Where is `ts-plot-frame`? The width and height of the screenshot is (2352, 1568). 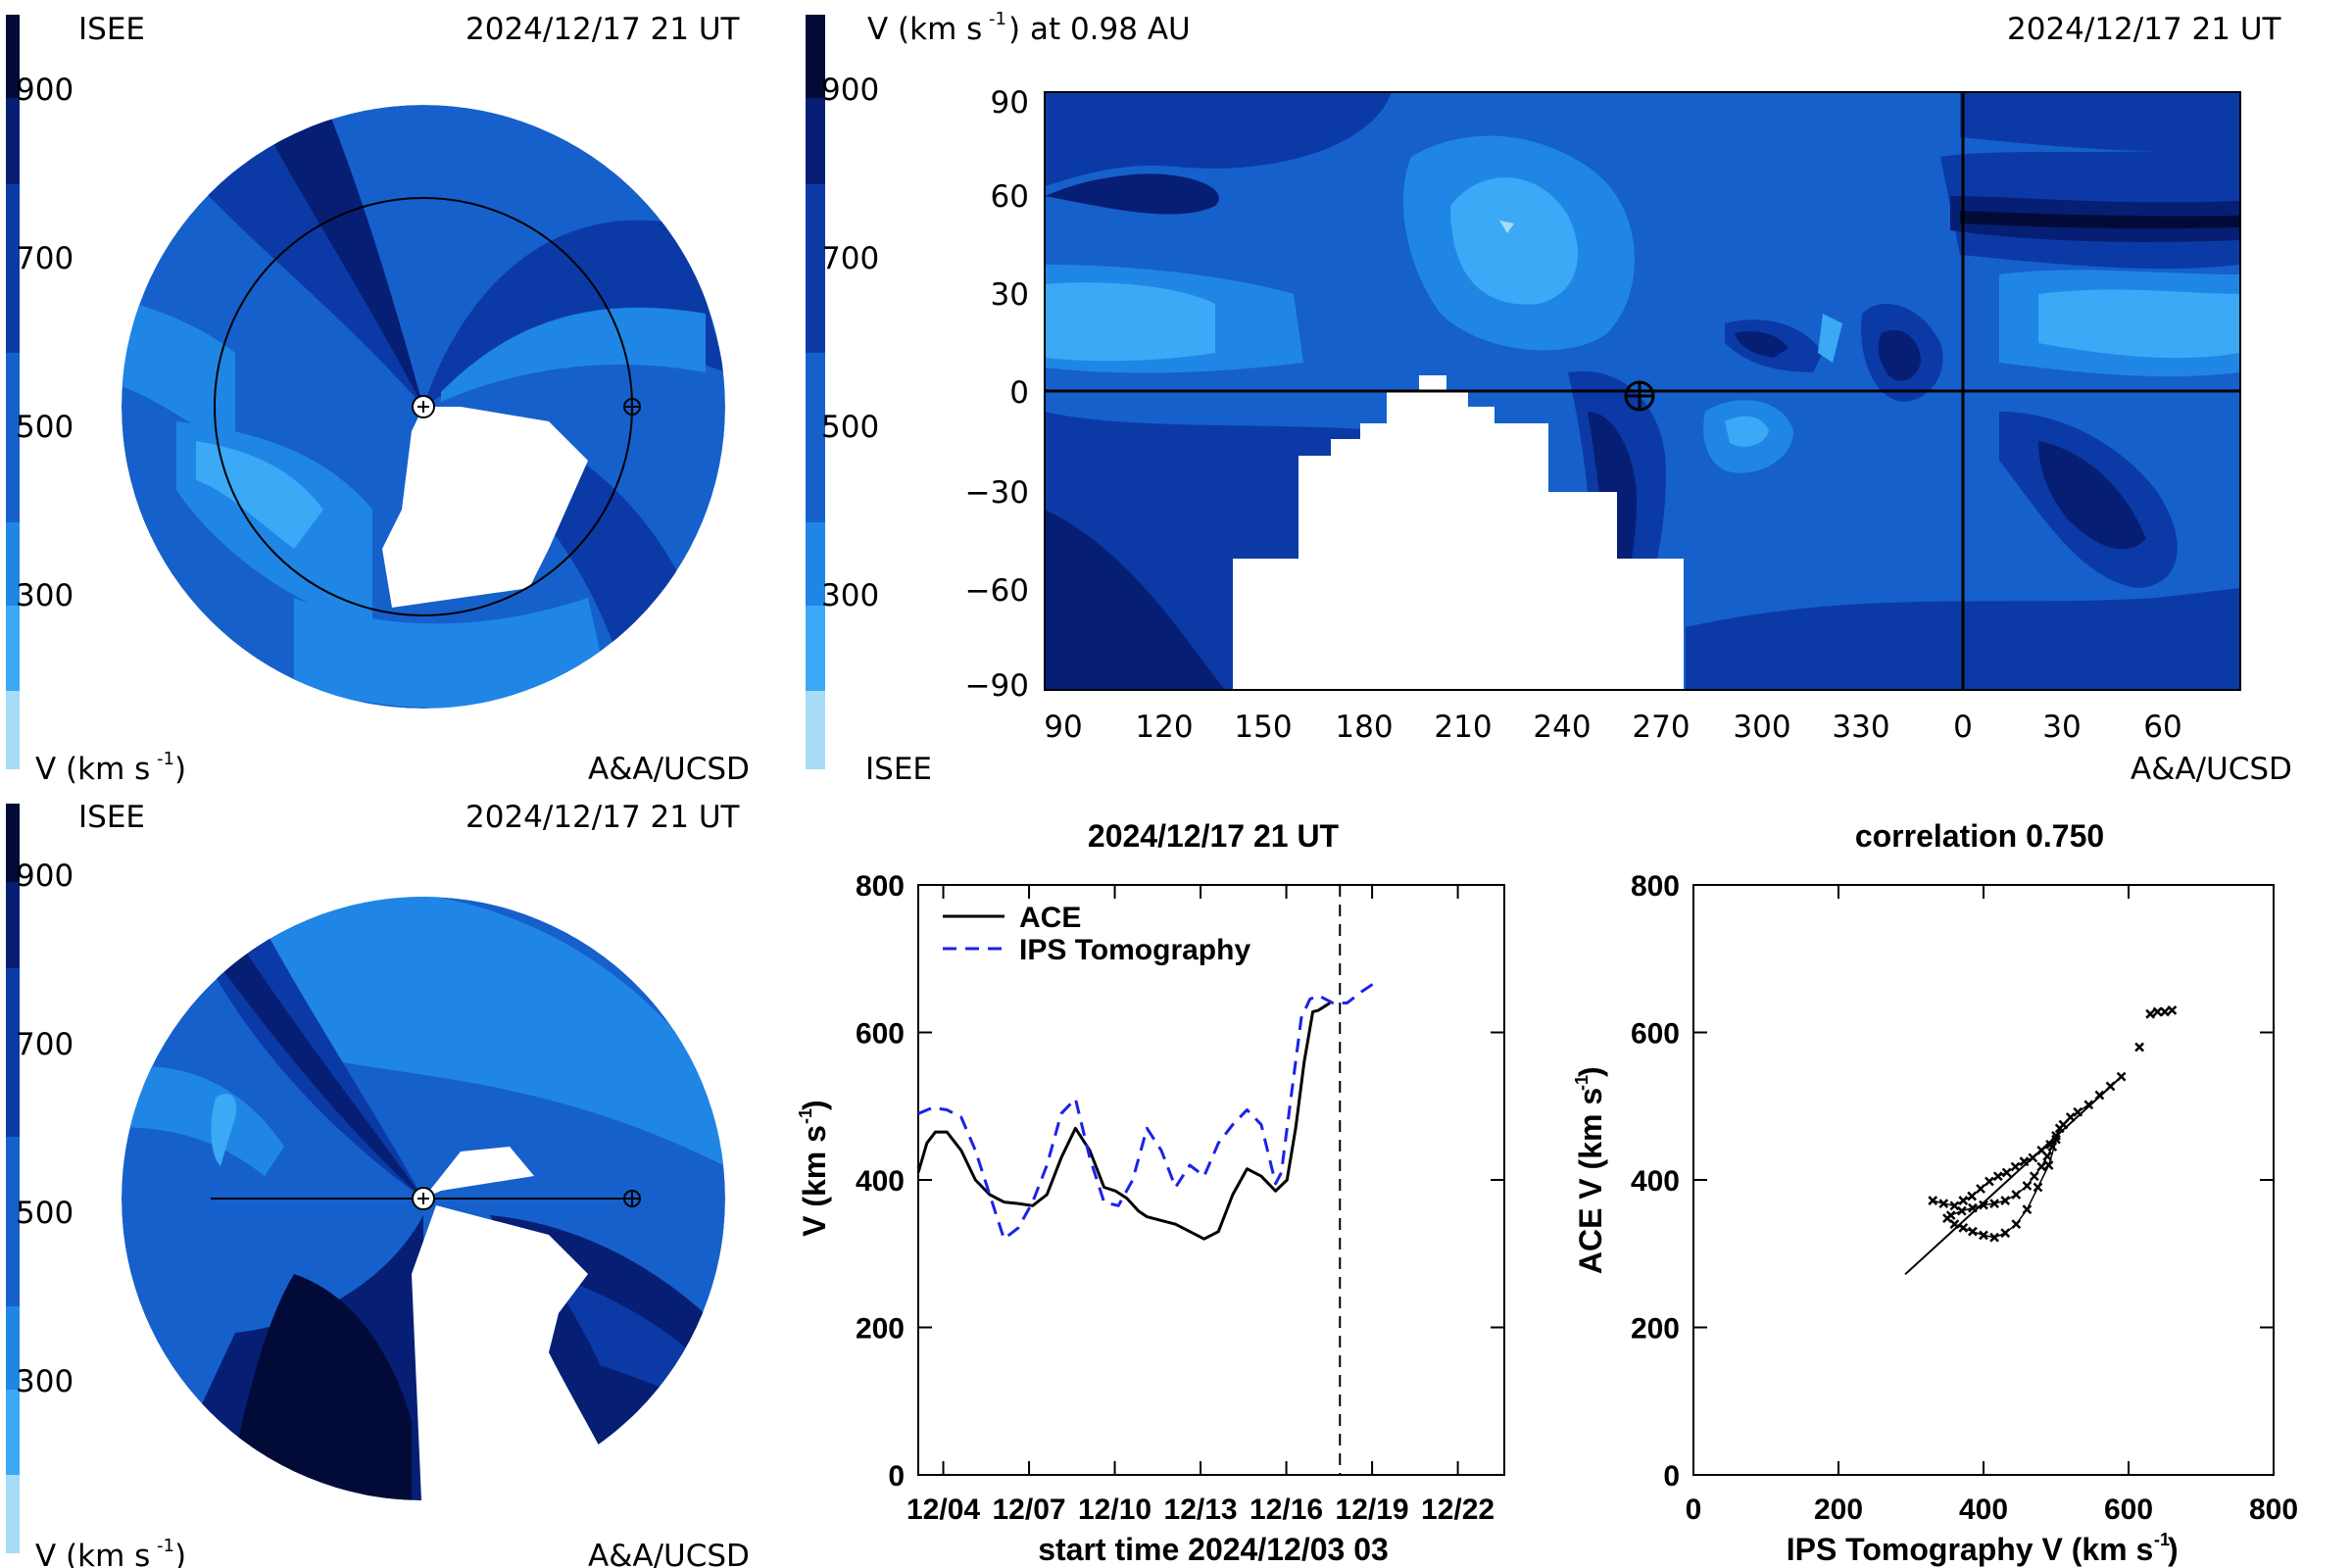 ts-plot-frame is located at coordinates (1211, 1180).